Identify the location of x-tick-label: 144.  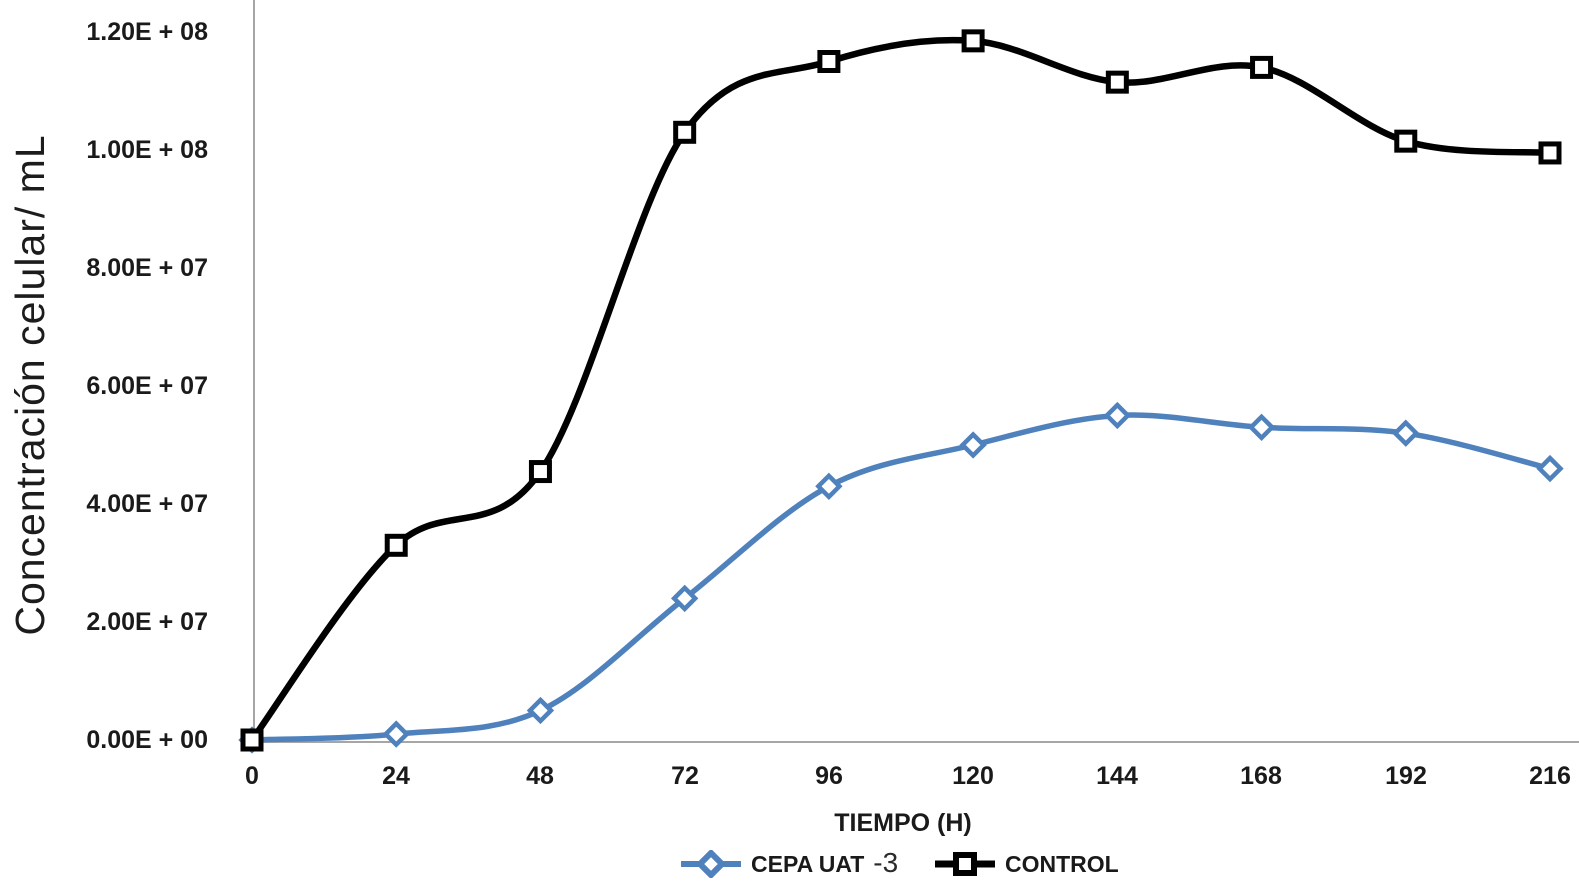
(1117, 776).